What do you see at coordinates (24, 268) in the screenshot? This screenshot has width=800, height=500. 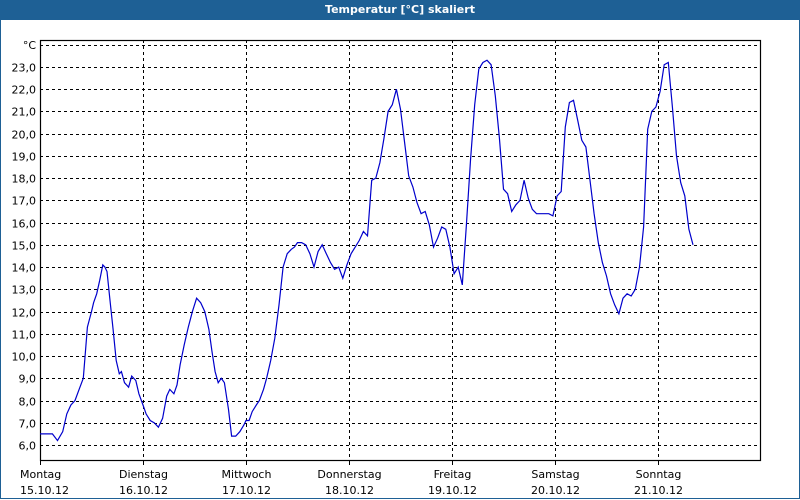 I see `y-tick-label: 14,0` at bounding box center [24, 268].